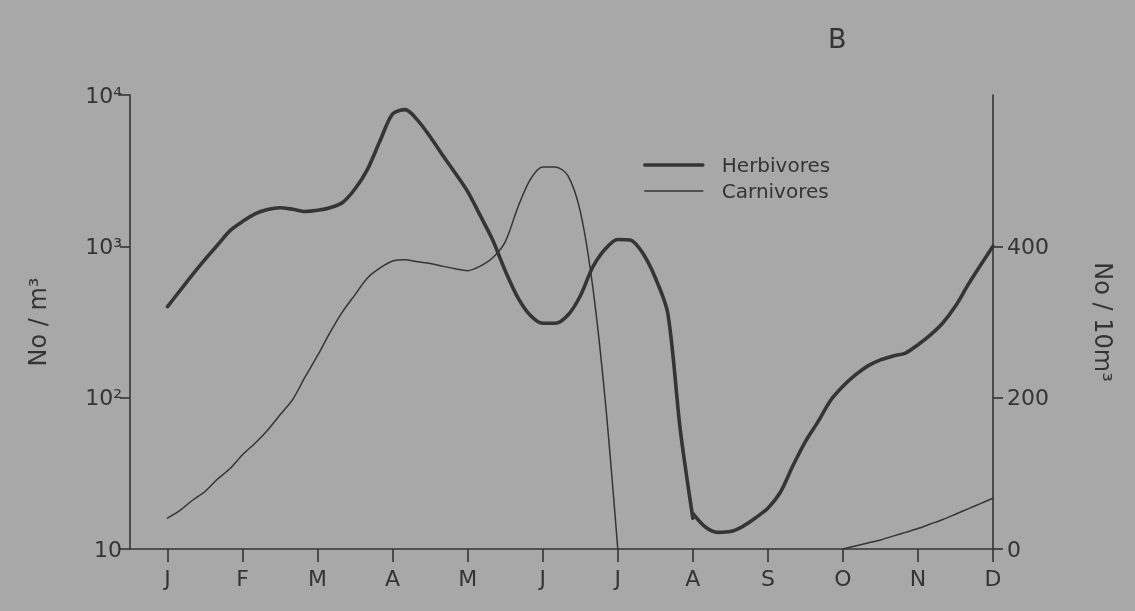 This screenshot has height=611, width=1135. I want to click on legend-label: Carnivores, so click(775, 191).